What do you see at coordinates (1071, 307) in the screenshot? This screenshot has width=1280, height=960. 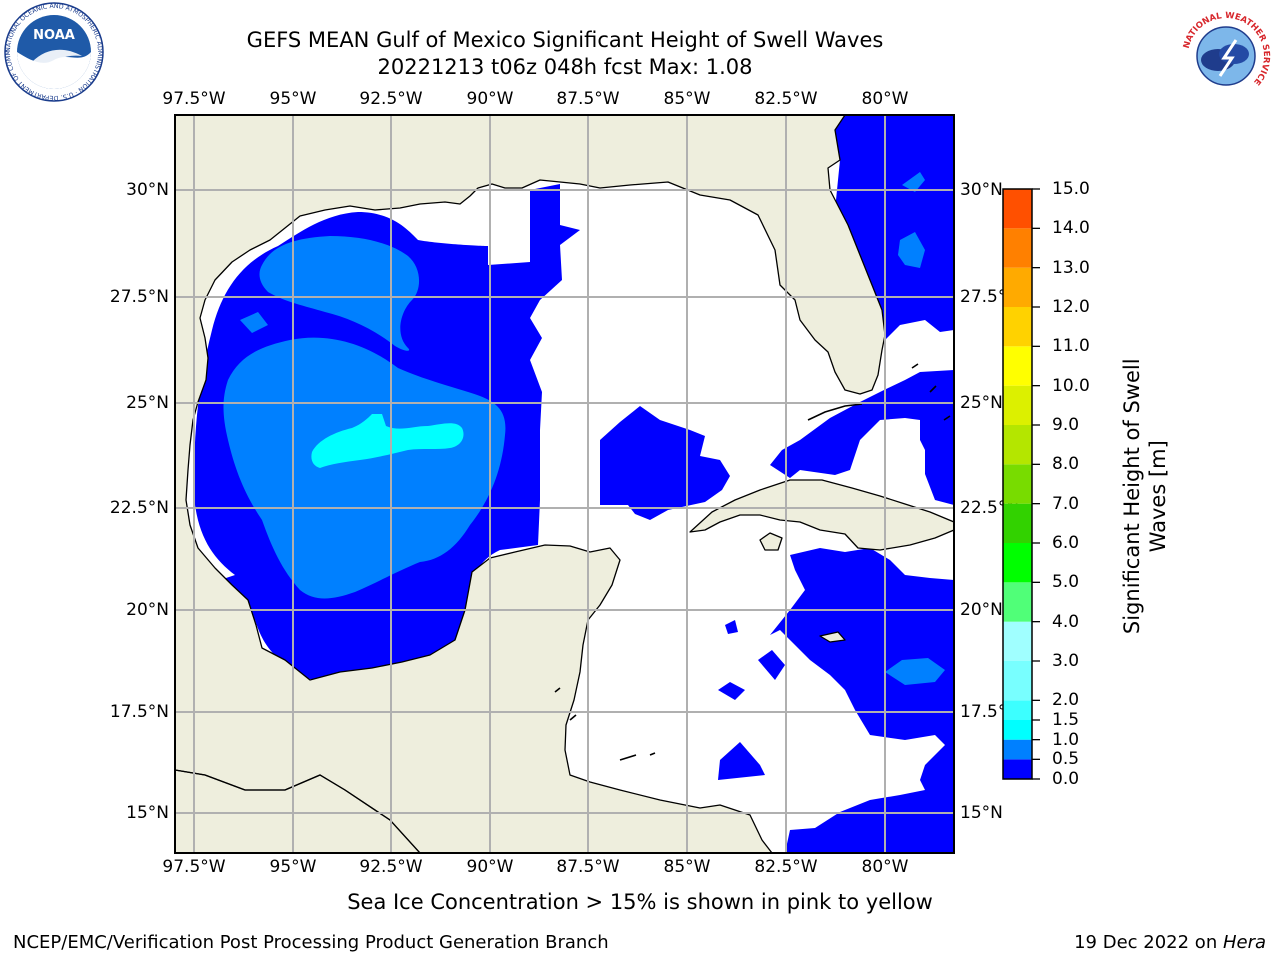 I see `colorbar-label: 12.0` at bounding box center [1071, 307].